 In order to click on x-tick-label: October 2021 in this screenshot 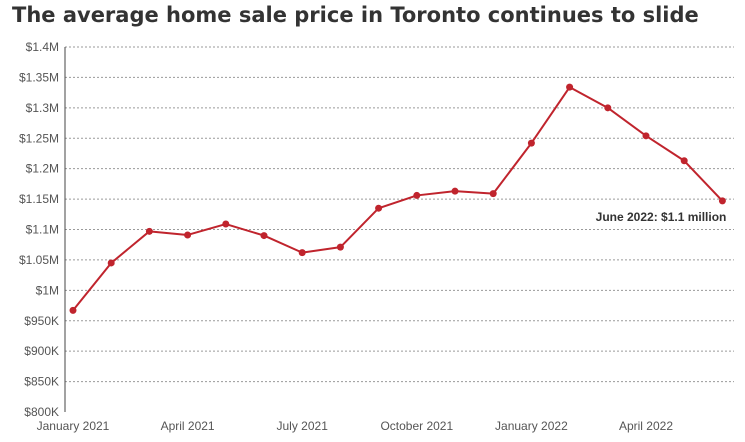, I will do `click(416, 426)`.